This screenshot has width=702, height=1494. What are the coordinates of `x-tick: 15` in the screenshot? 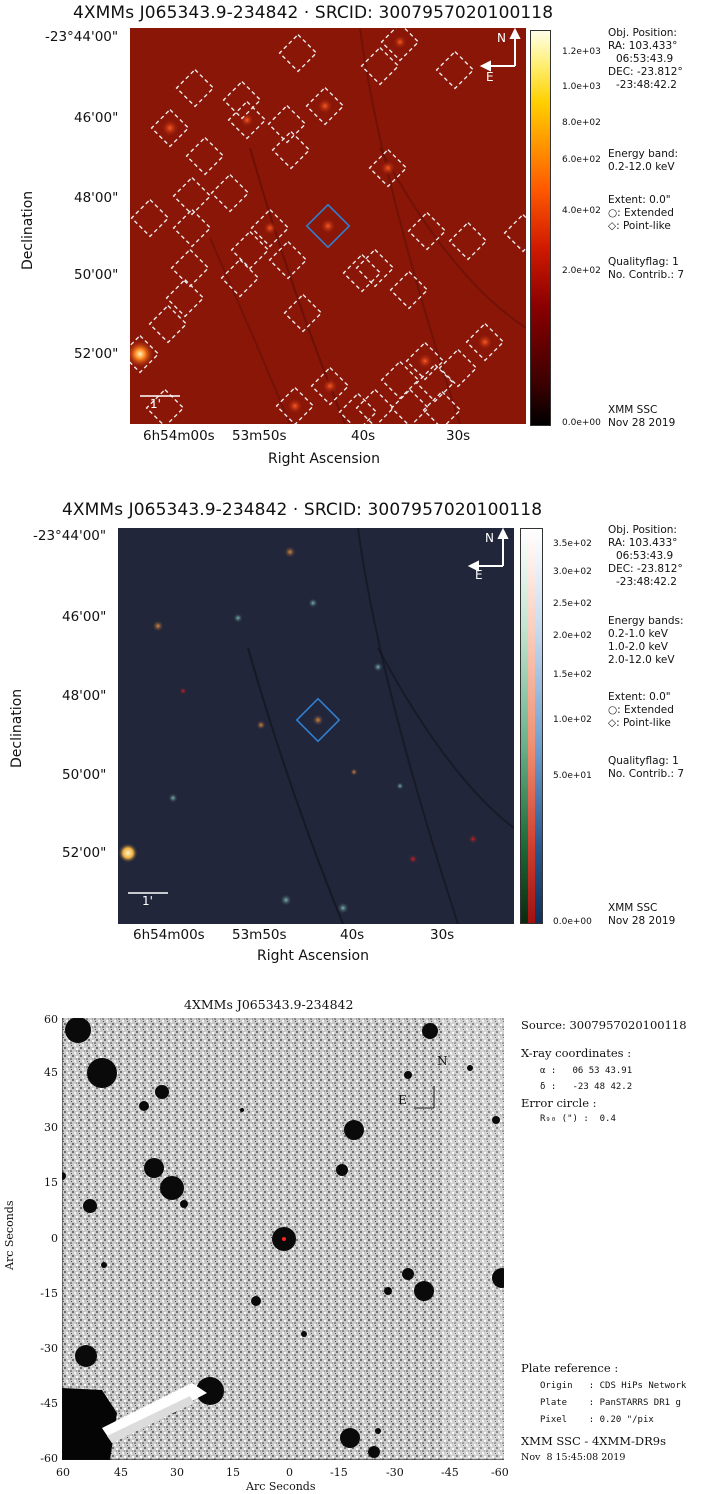 It's located at (233, 1472).